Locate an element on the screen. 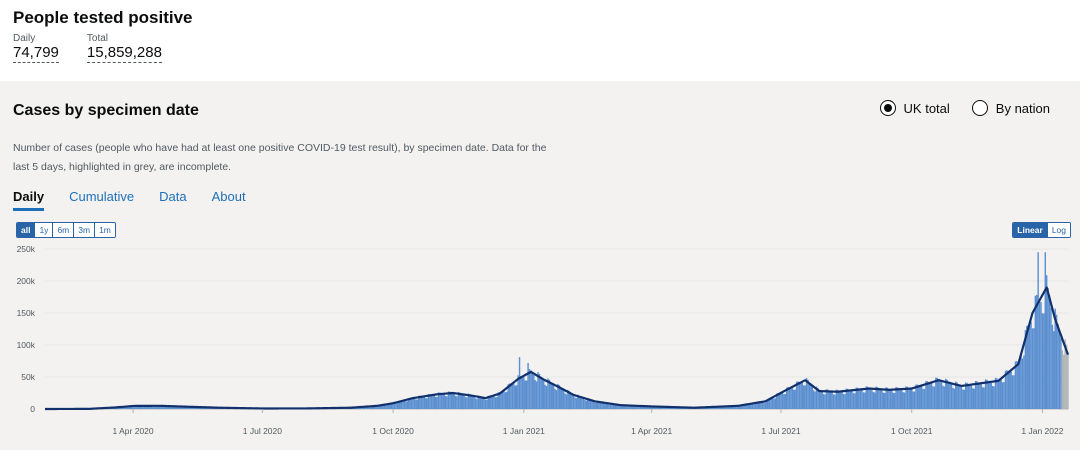 This screenshot has height=450, width=1080. range-3m-button: 3m is located at coordinates (85, 230).